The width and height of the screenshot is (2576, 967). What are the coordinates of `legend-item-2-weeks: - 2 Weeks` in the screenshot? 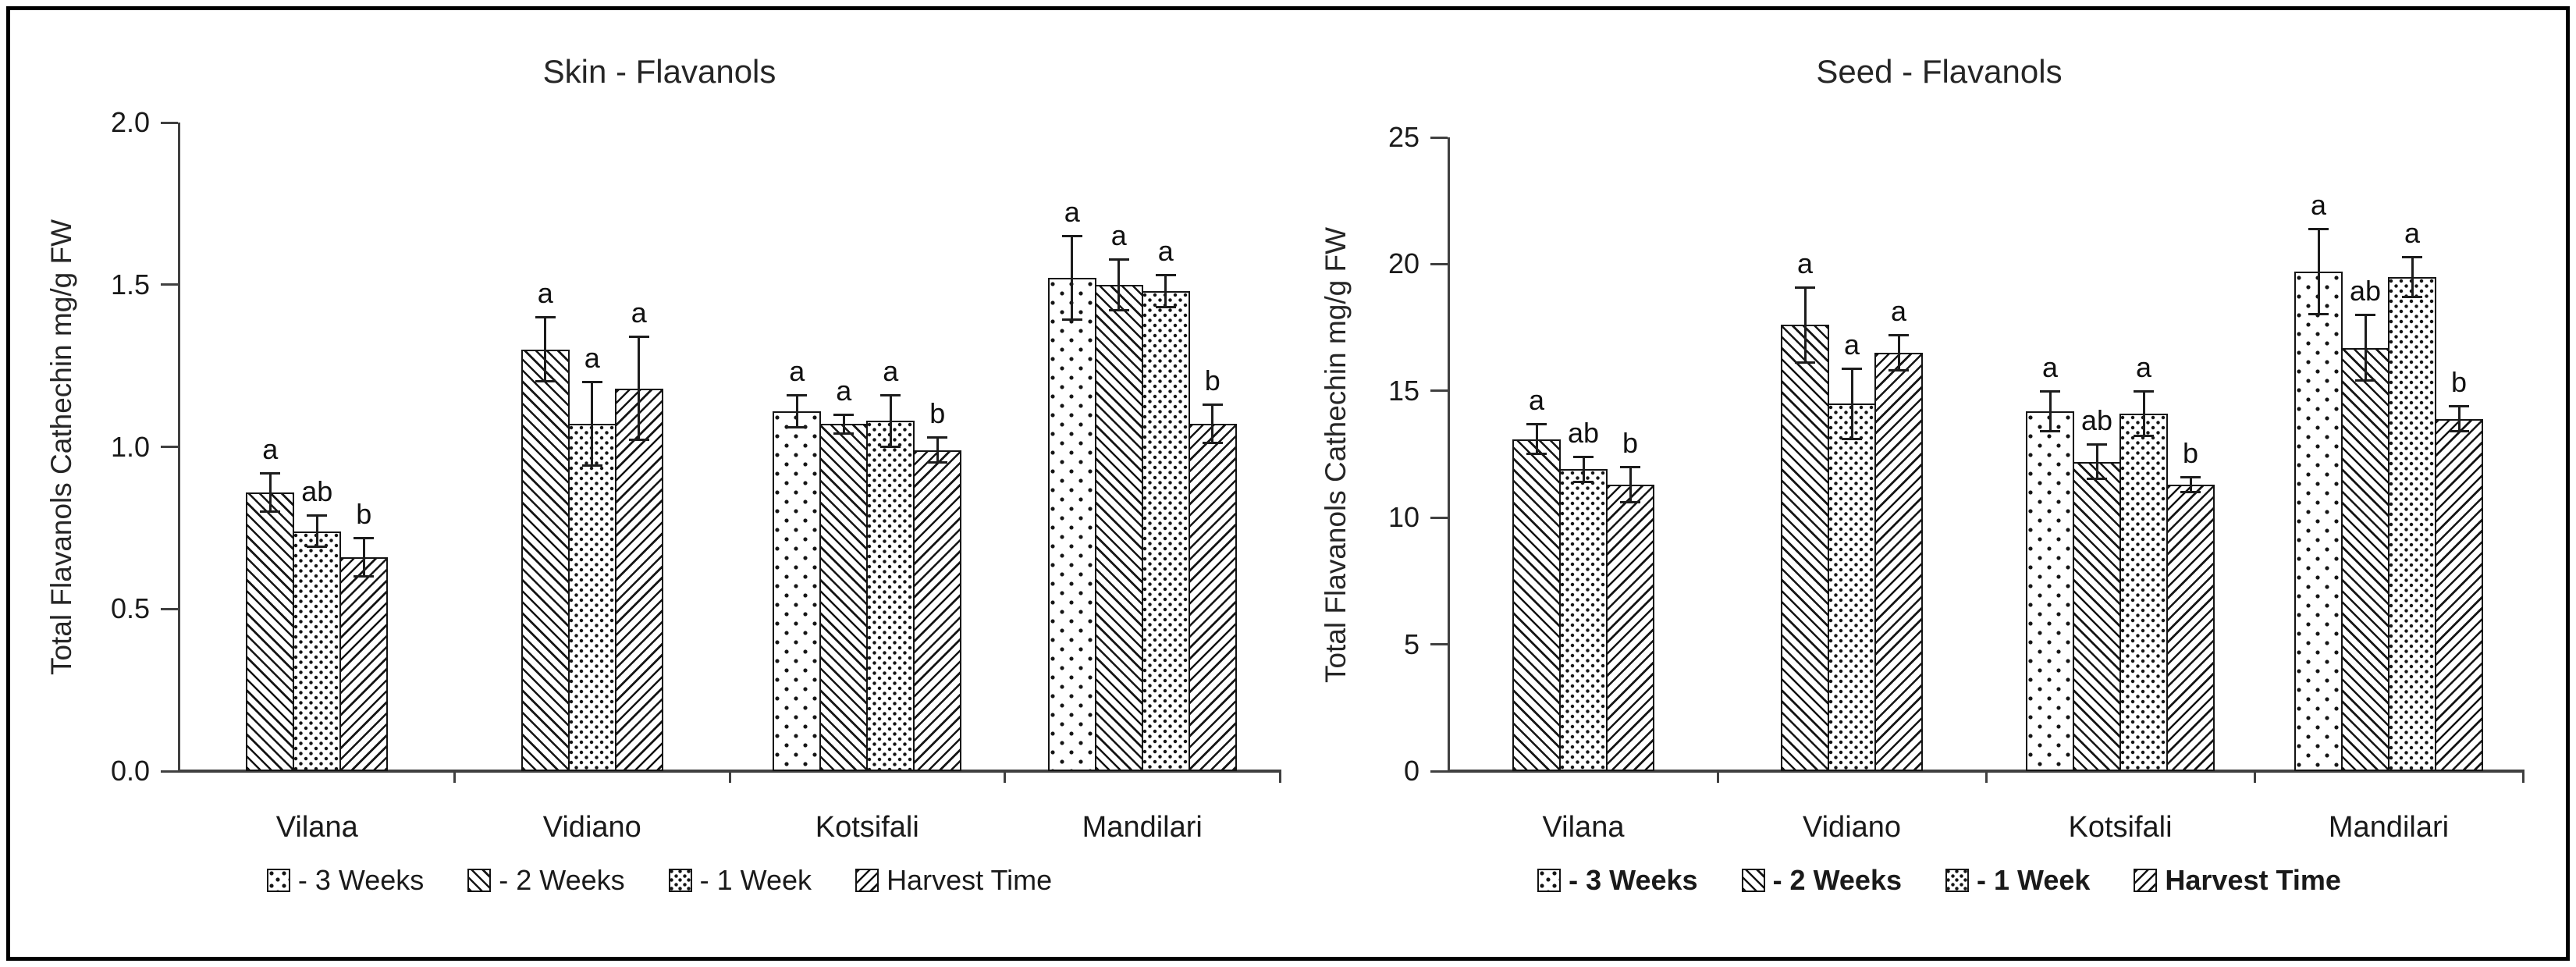 It's located at (1822, 881).